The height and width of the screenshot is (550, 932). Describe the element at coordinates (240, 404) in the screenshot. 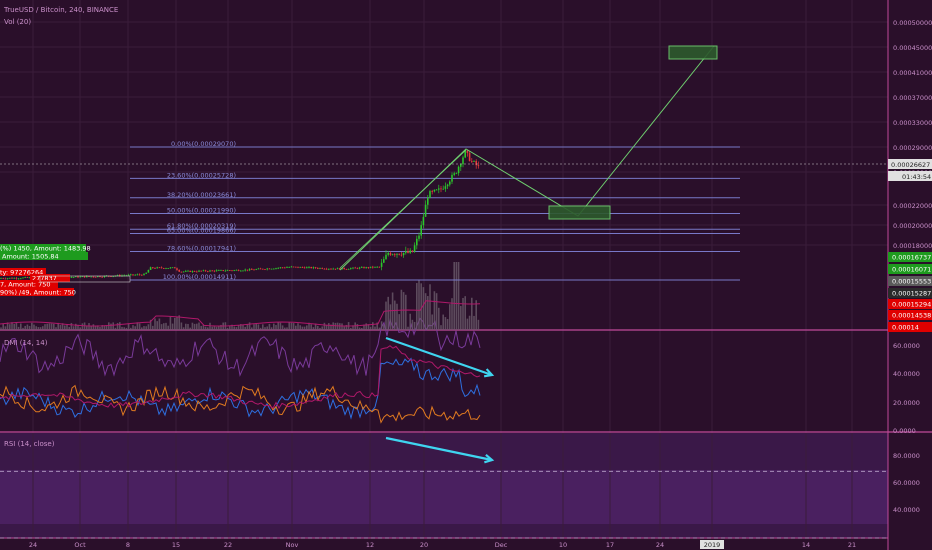

I see `dmi-minus-line` at that location.